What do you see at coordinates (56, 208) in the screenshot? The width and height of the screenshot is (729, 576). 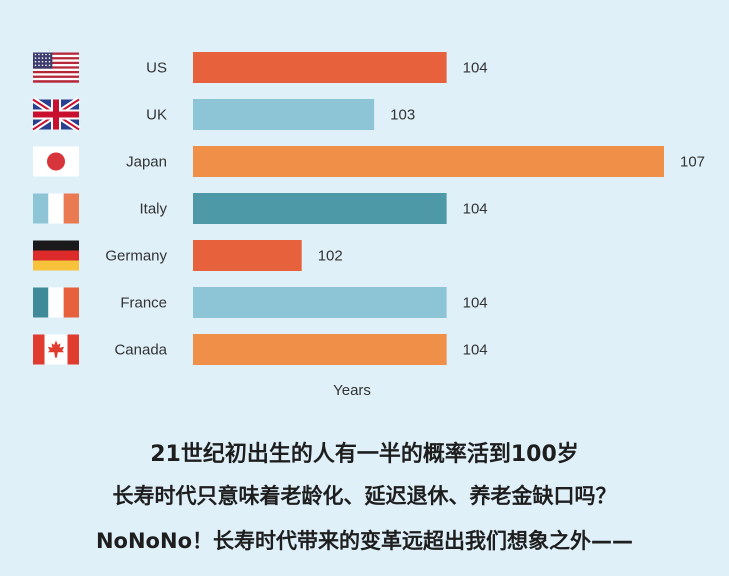 I see `italy-flag-icon` at bounding box center [56, 208].